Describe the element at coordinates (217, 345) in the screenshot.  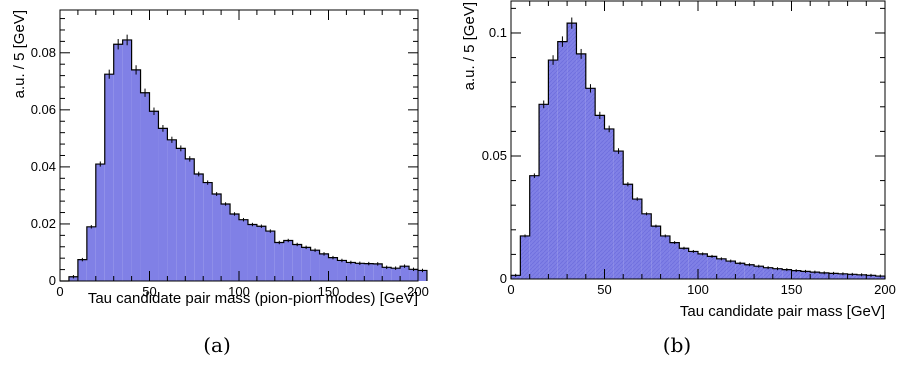
I see `caption-a: (a)` at that location.